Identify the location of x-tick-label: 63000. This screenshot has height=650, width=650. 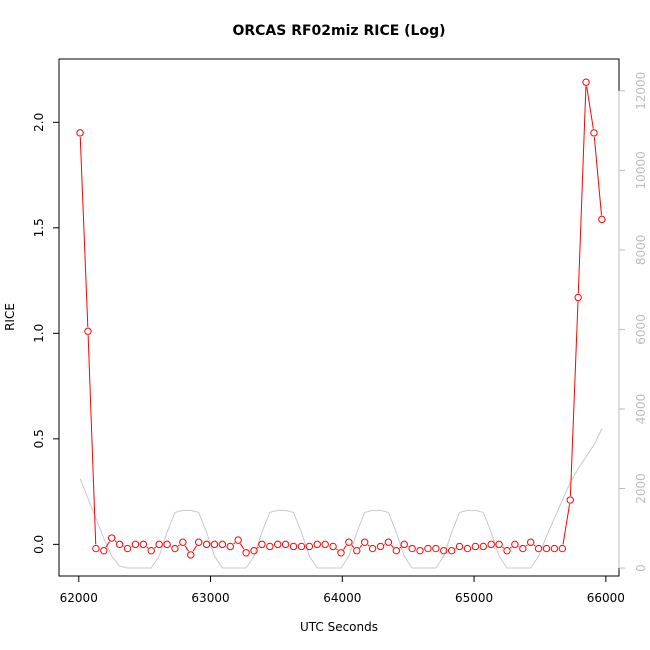
(210, 598).